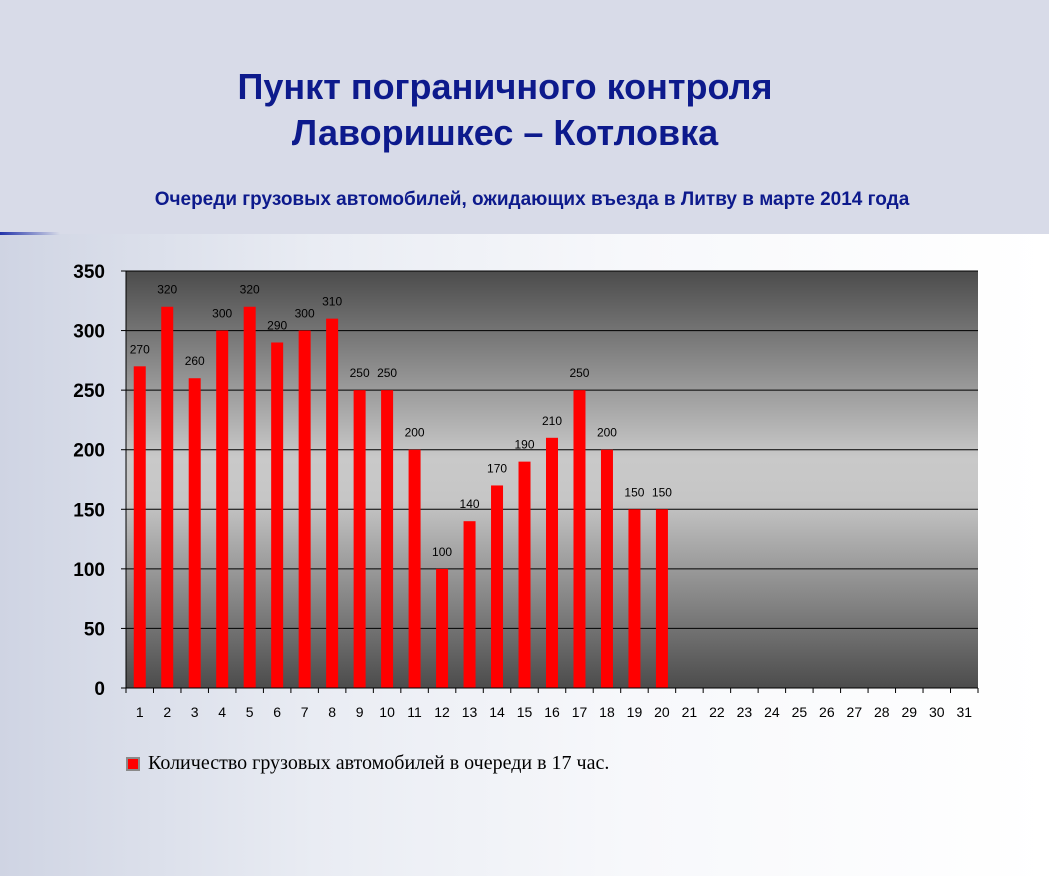 The height and width of the screenshot is (876, 1049). I want to click on y-tick-label: 0, so click(99, 689).